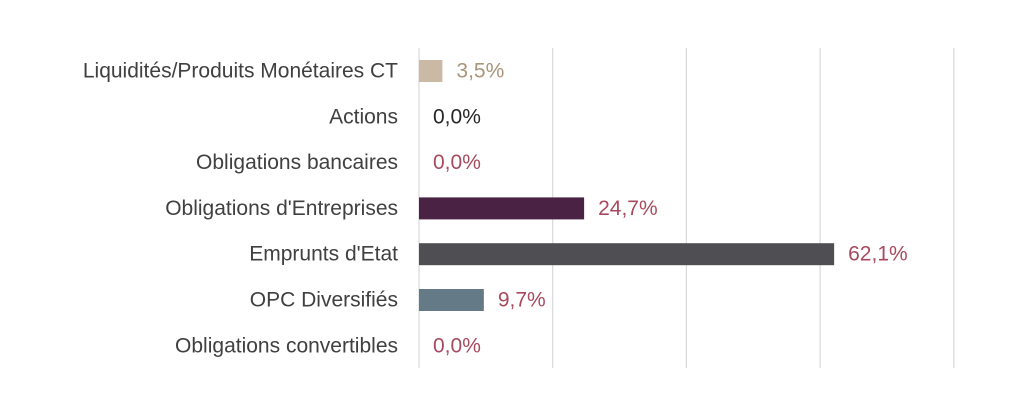 The image size is (1023, 405). Describe the element at coordinates (480, 71) in the screenshot. I see `value-label: 3,5%` at that location.